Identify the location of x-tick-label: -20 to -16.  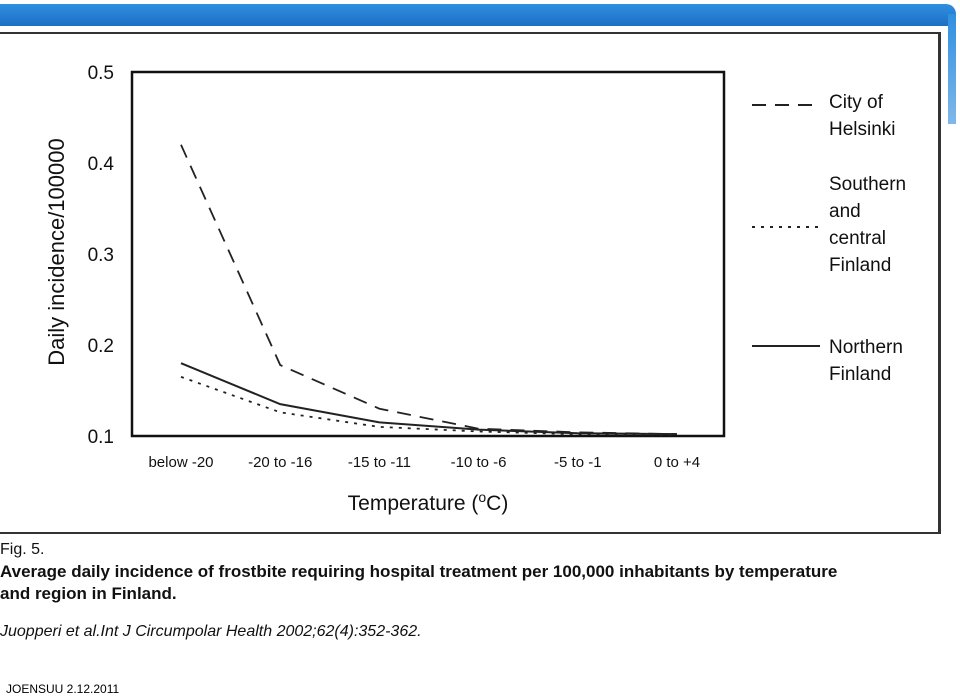
(280, 462).